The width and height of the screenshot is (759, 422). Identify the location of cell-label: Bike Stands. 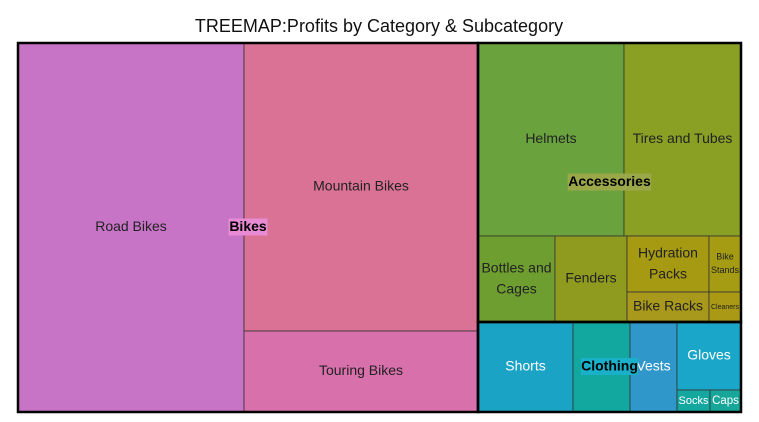
(725, 264).